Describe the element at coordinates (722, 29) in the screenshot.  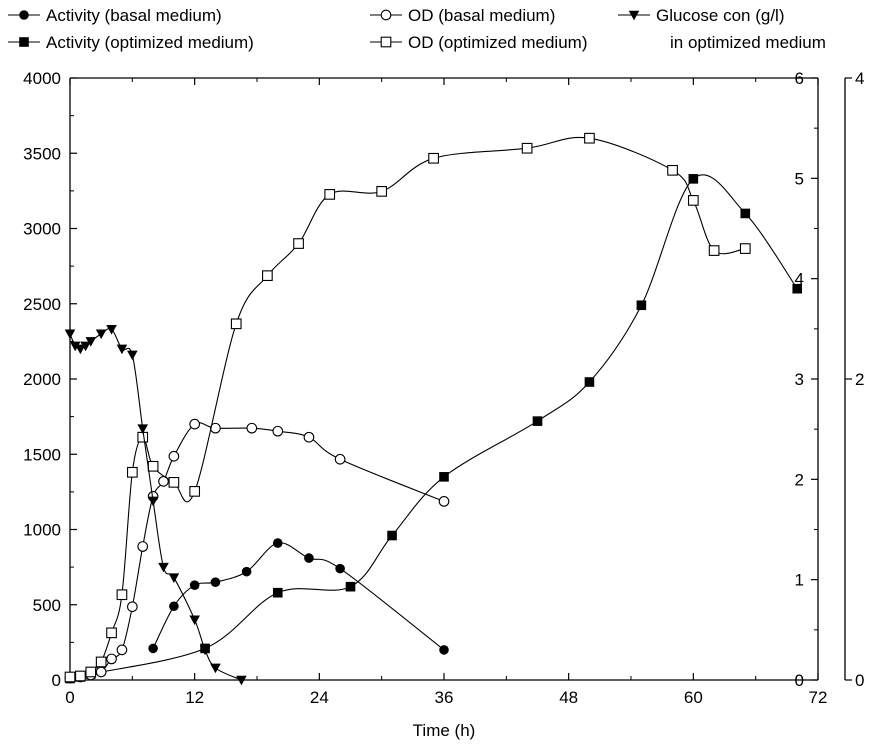
I see `legend-item-glucose: Glucose con (g/l) in optimized medium` at that location.